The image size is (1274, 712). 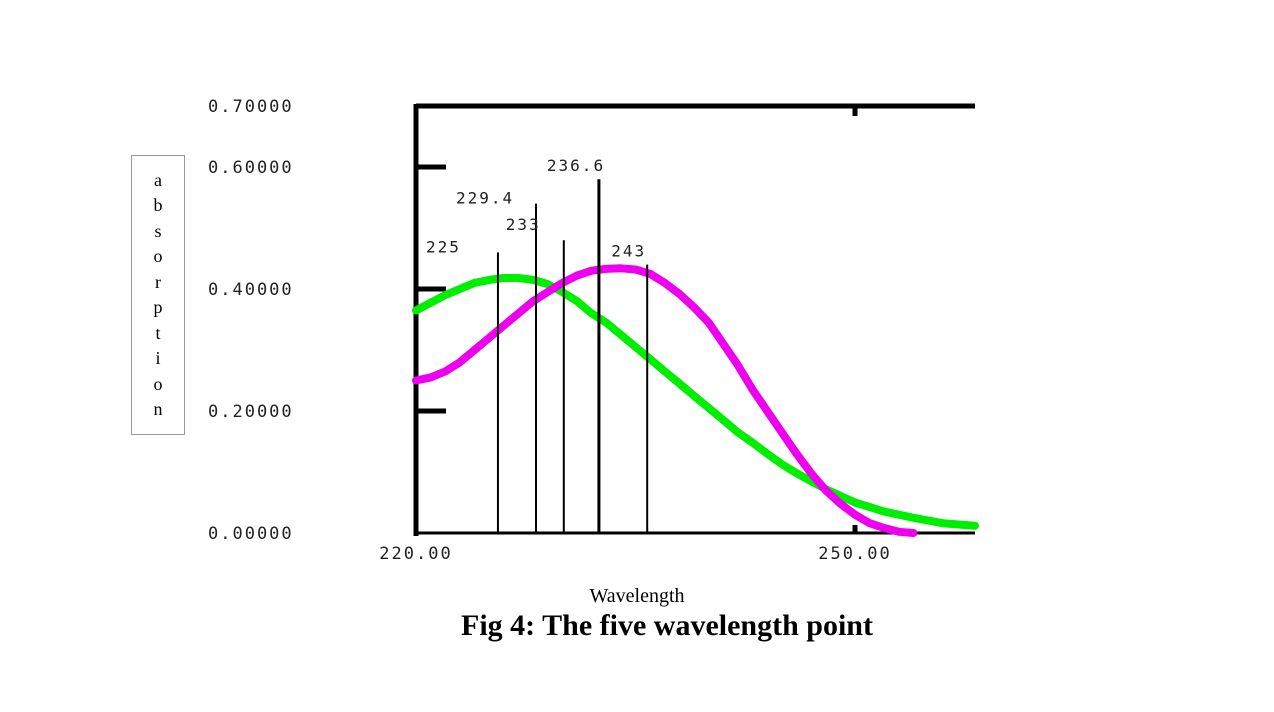 I want to click on marker-label: 225, so click(x=443, y=246).